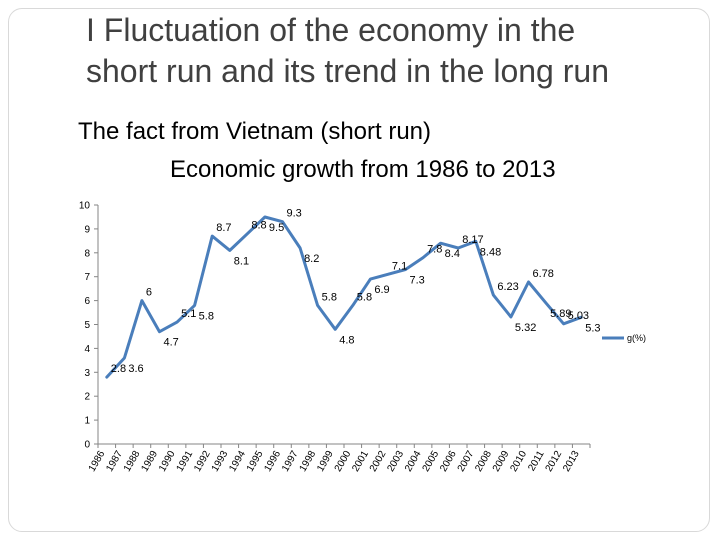 Image resolution: width=720 pixels, height=540 pixels. Describe the element at coordinates (290, 461) in the screenshot. I see `x-tick-label: 1997` at that location.